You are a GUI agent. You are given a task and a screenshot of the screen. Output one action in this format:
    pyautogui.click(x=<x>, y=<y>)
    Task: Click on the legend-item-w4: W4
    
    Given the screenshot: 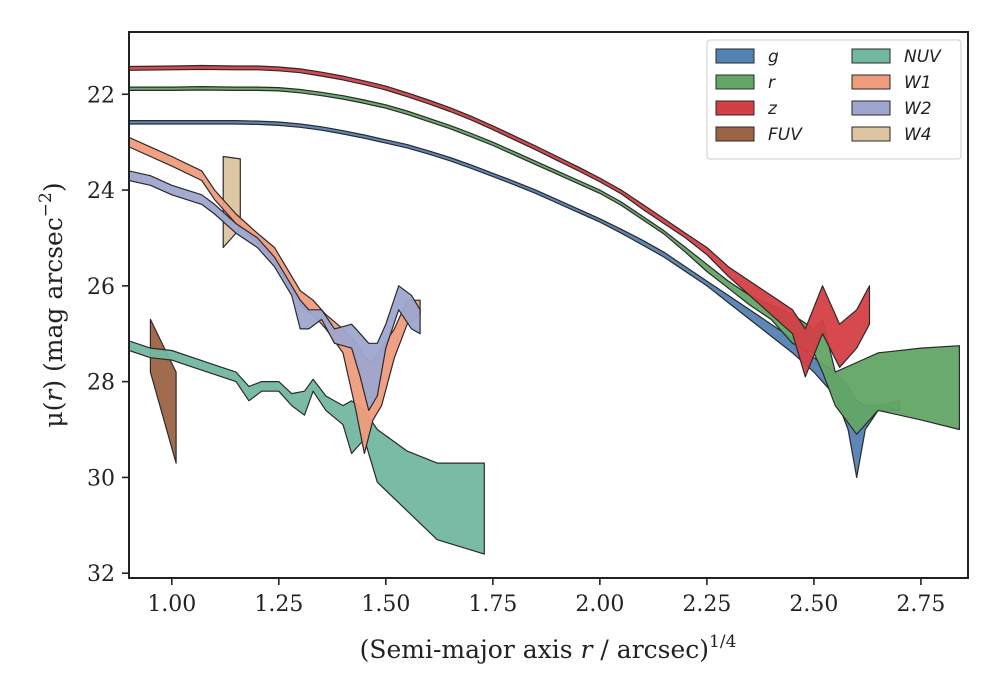 What is the action you would take?
    pyautogui.click(x=891, y=135)
    